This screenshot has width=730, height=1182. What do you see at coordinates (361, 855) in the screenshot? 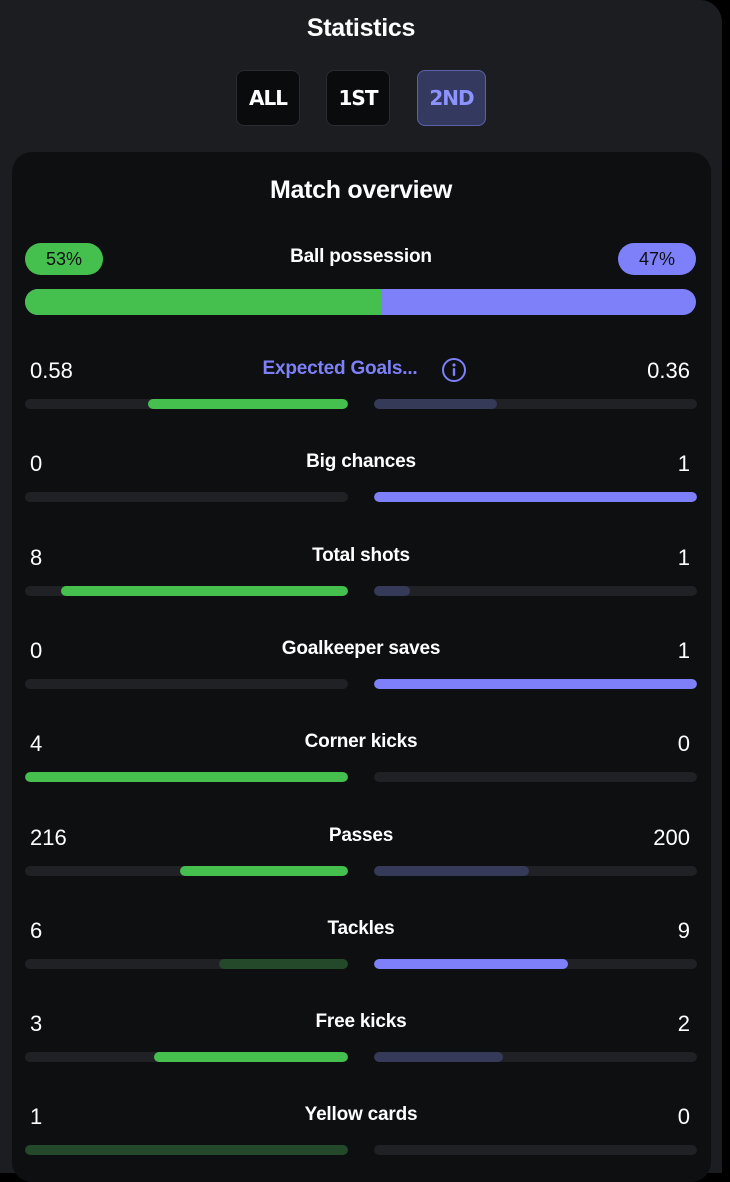
I see `stat-row: 216 Passes 200` at bounding box center [361, 855].